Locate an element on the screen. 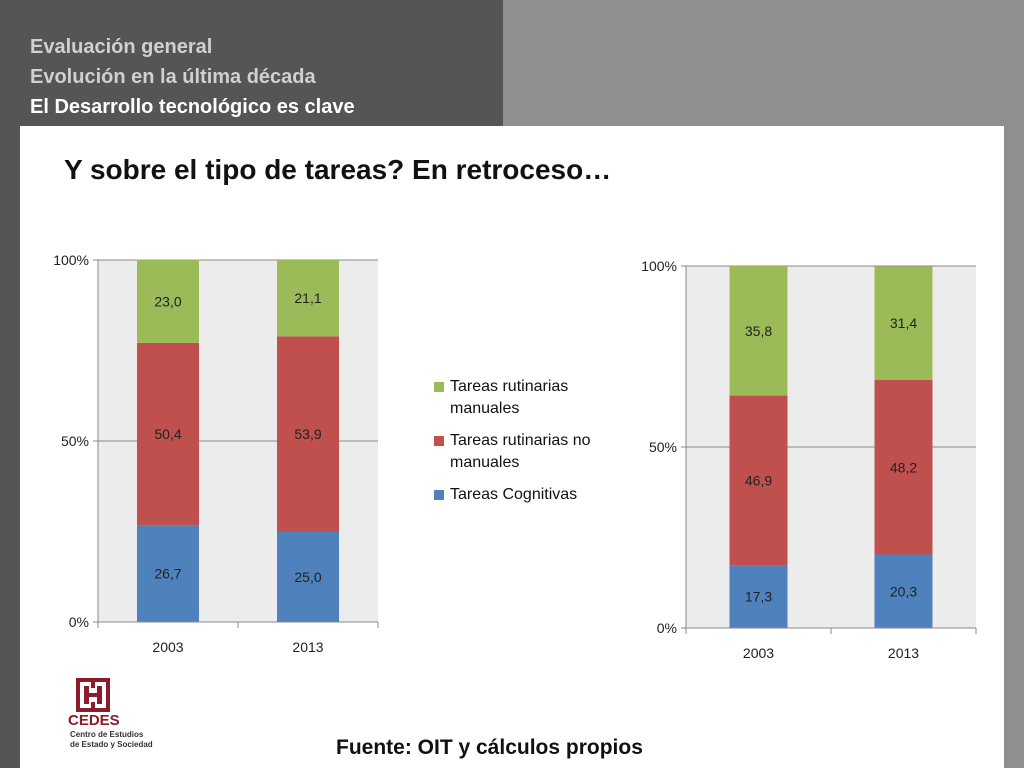 This screenshot has height=768, width=1024. data-label: 46,9 is located at coordinates (758, 480).